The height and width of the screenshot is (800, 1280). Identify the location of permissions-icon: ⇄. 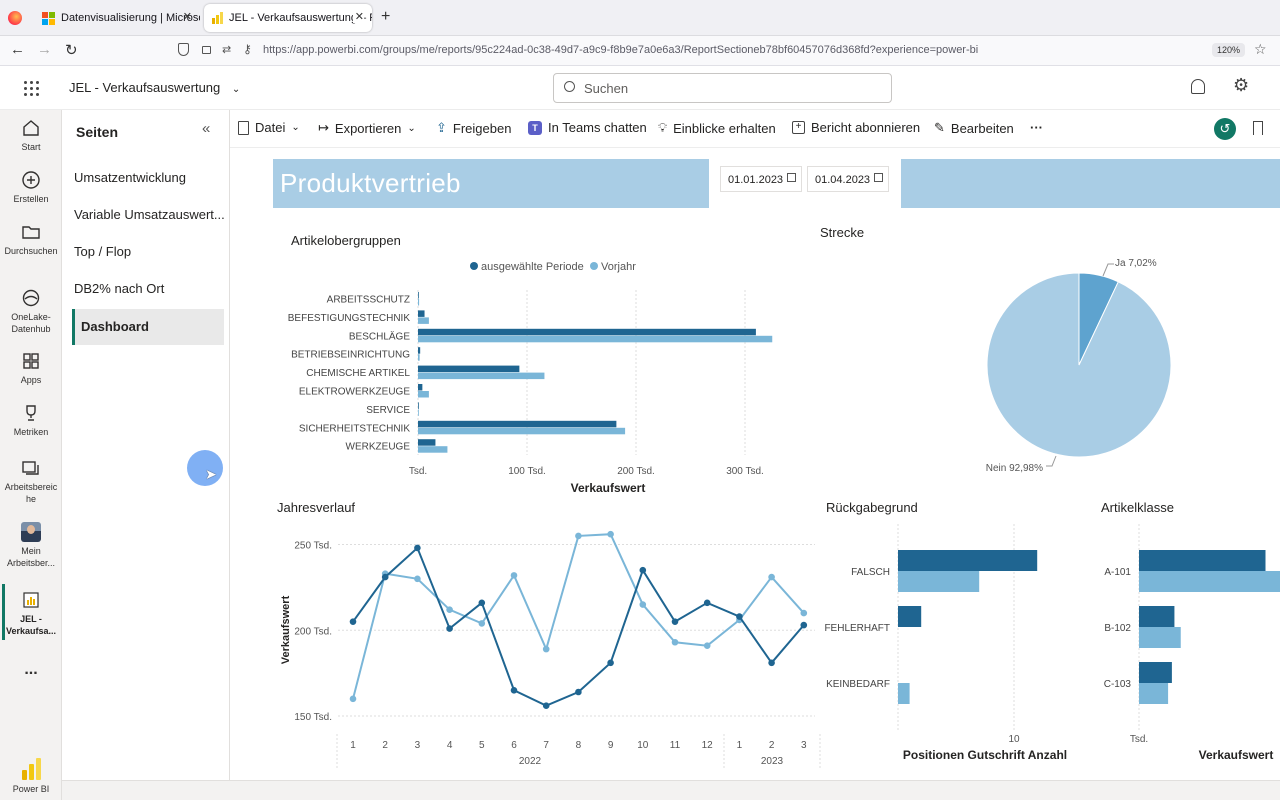
(227, 50).